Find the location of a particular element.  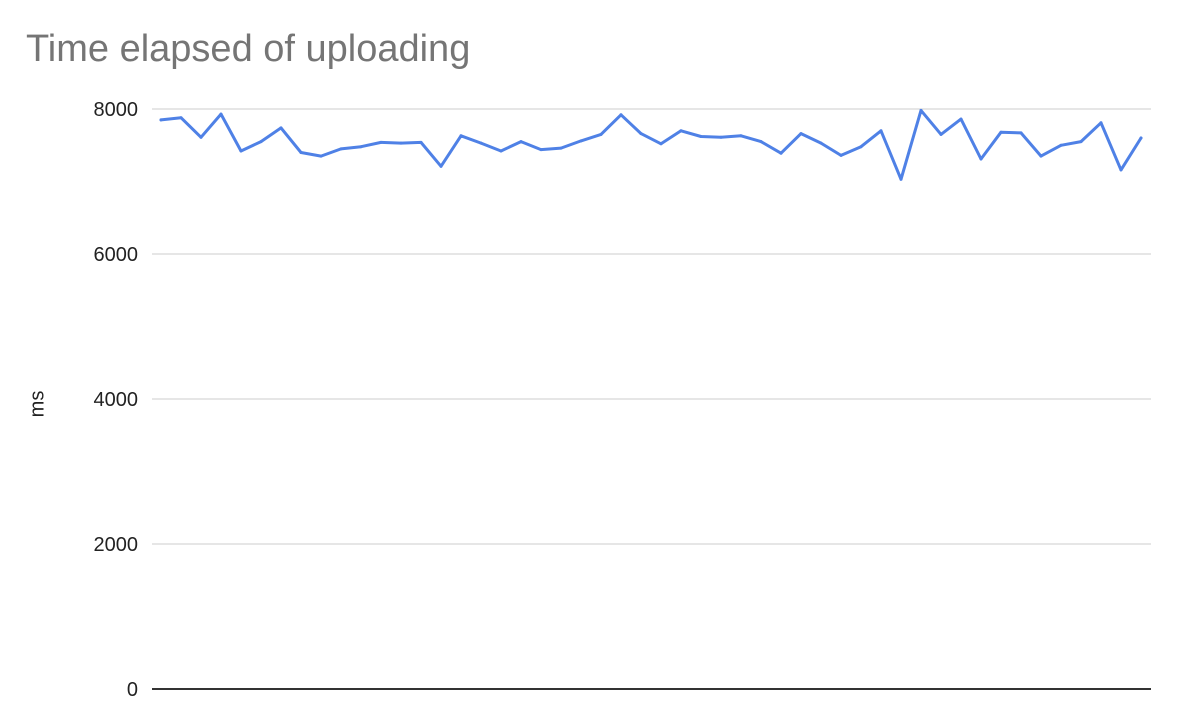

series-line is located at coordinates (651, 144).